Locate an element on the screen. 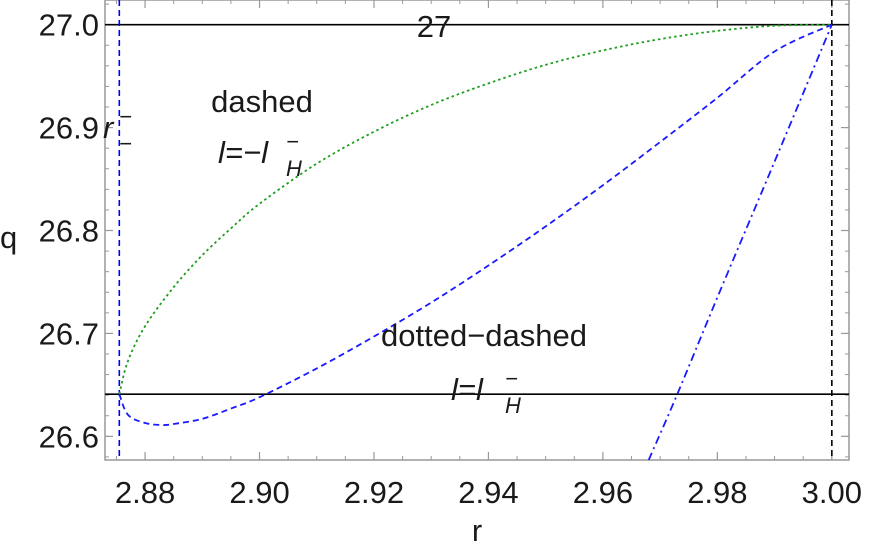 Image resolution: width=872 pixels, height=556 pixels. x-tick-label: 2.94 is located at coordinates (488, 492).